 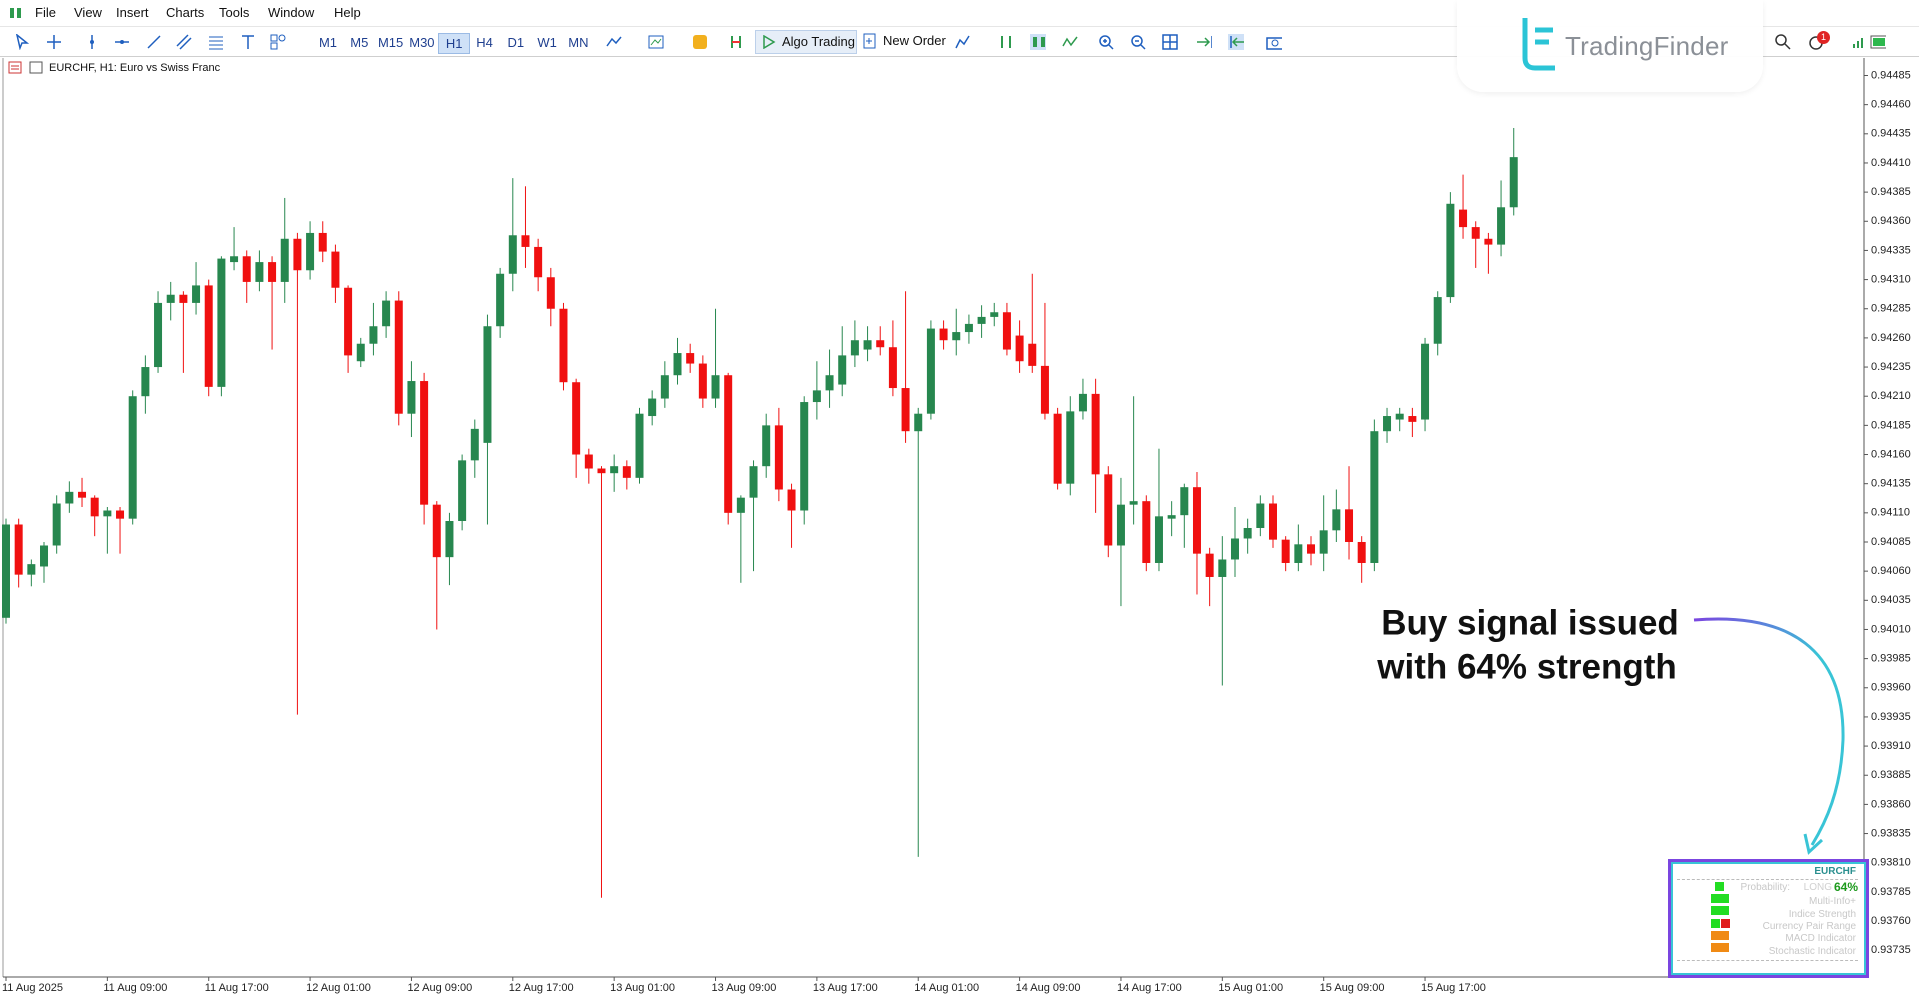 What do you see at coordinates (422, 42) in the screenshot?
I see `timeframe-button: M30` at bounding box center [422, 42].